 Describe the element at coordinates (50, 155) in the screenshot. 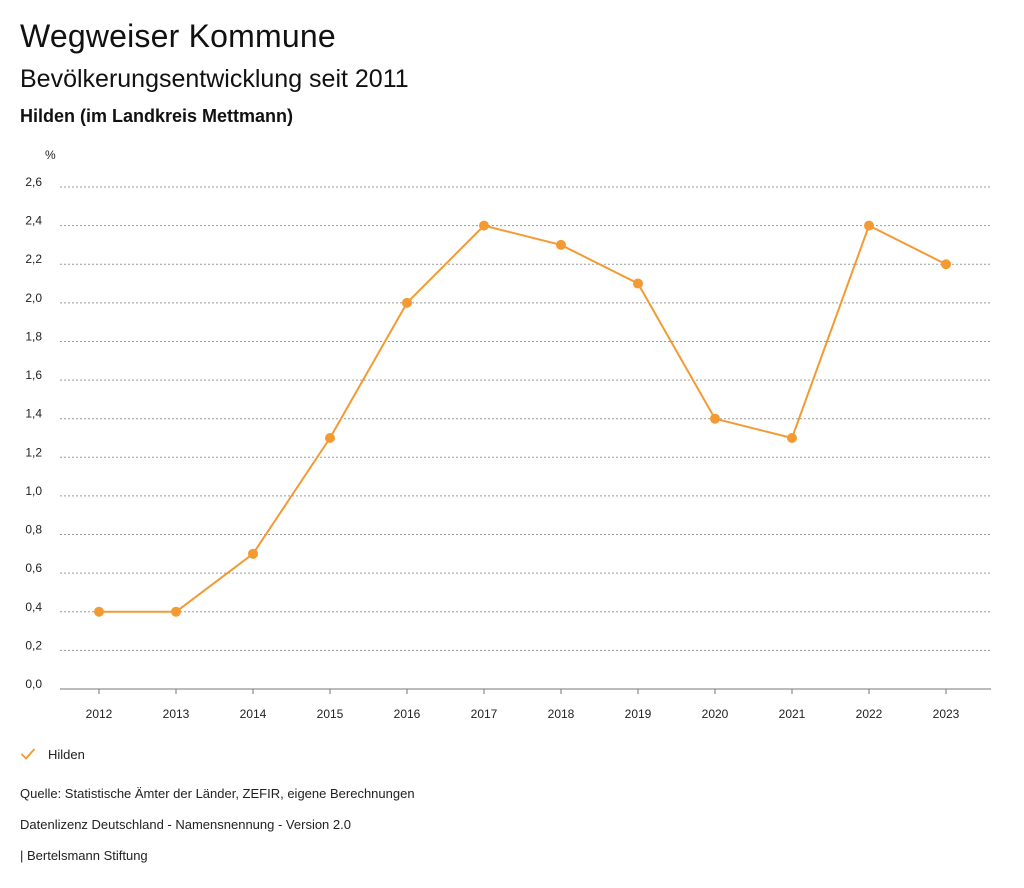

I see `y-axis-unit: %` at that location.